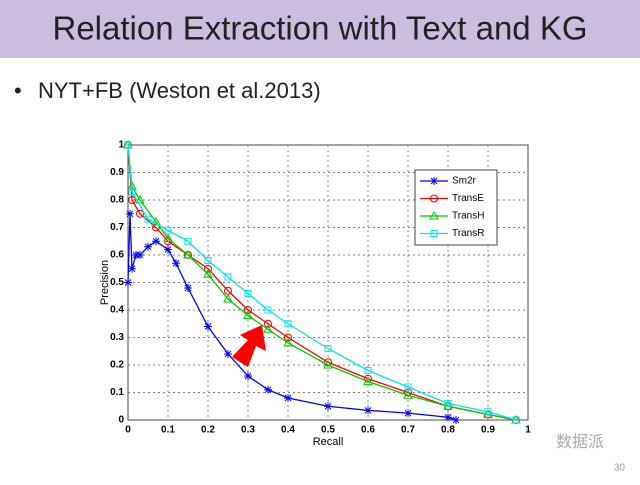 The width and height of the screenshot is (640, 485). I want to click on legend-label: TransE, so click(468, 198).